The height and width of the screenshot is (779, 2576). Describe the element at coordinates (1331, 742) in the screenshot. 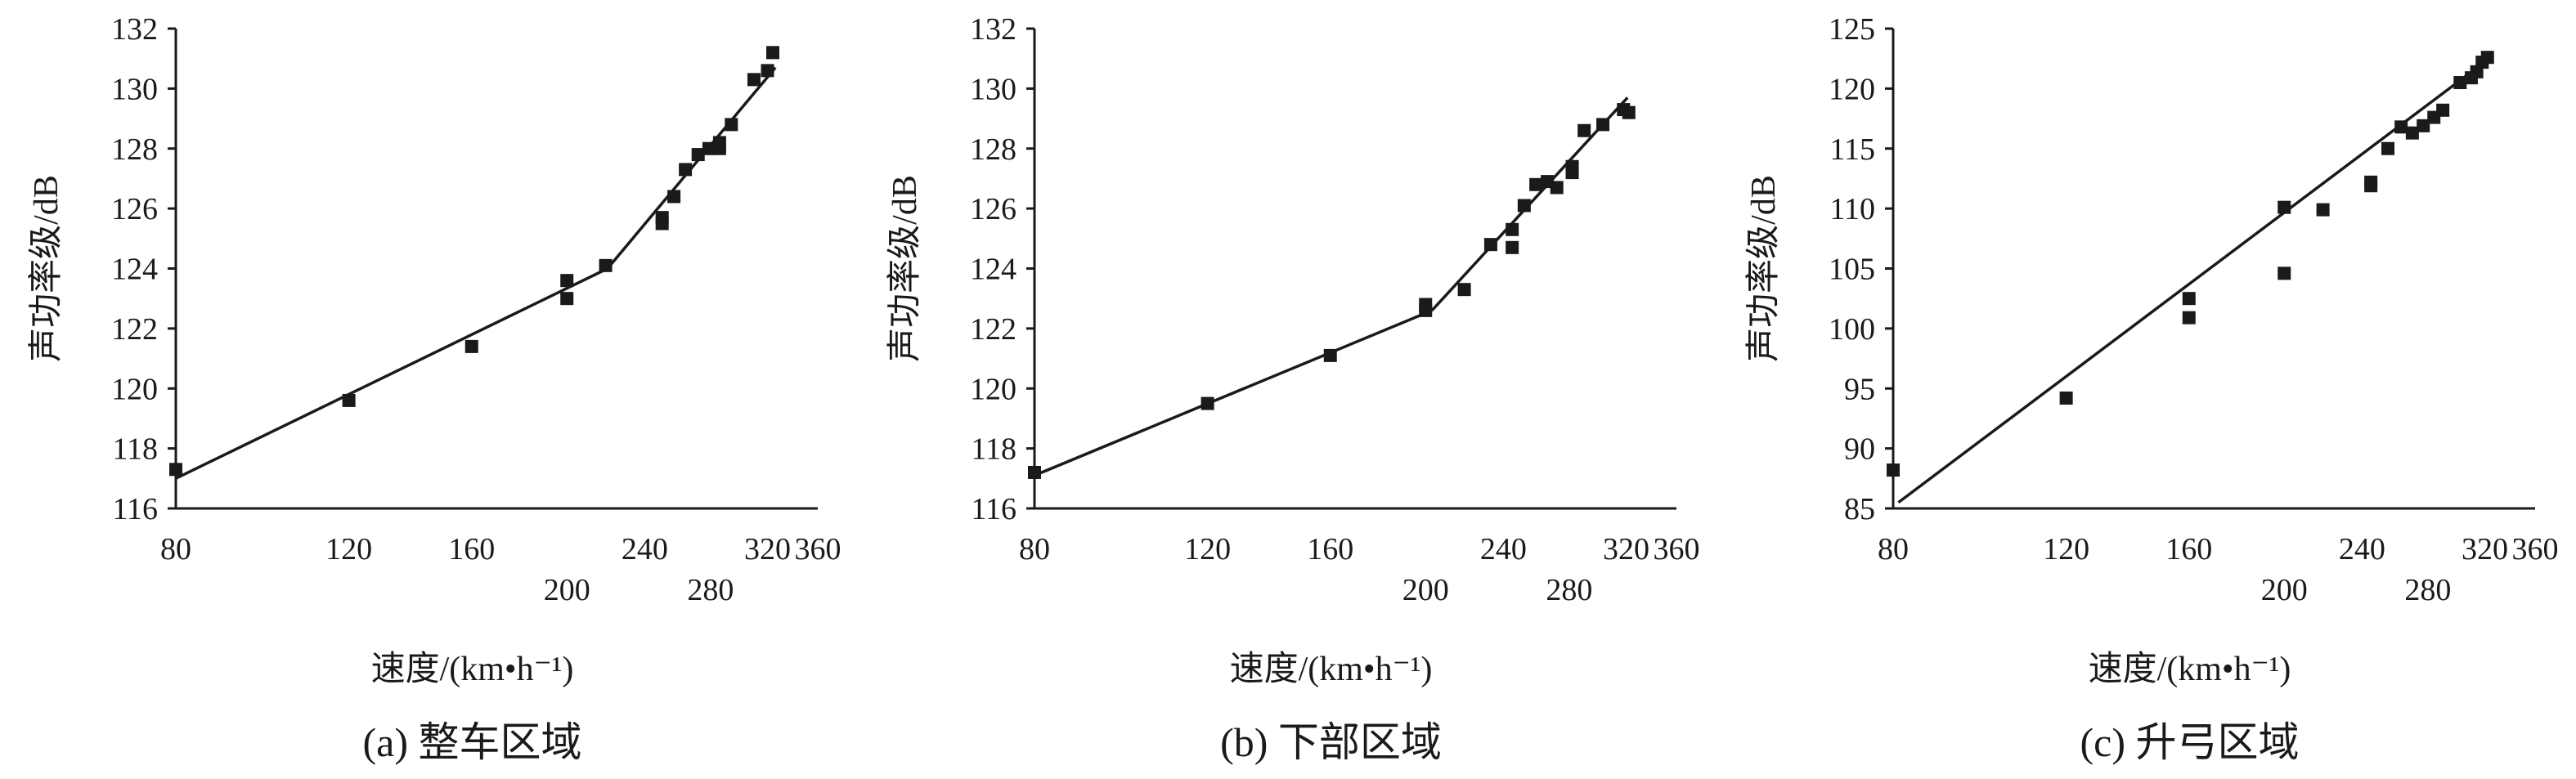

I see `panel-caption: (b) 下部区域` at that location.